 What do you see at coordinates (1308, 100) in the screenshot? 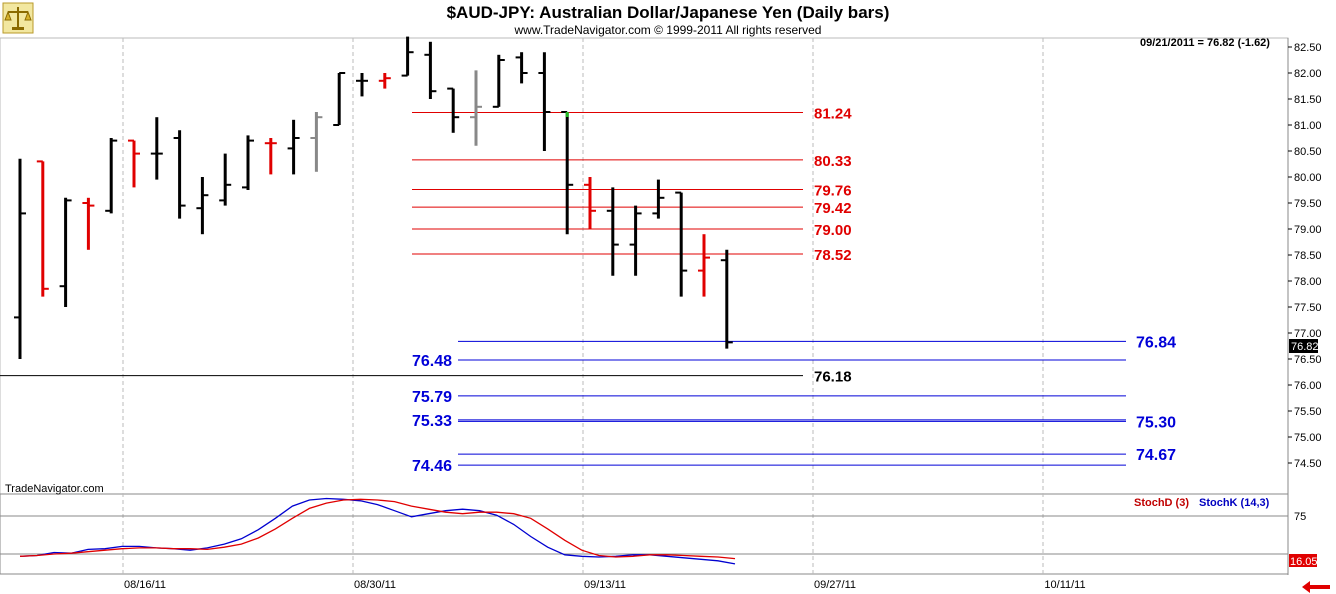
I see `y-tick-label: 81.50` at bounding box center [1308, 100].